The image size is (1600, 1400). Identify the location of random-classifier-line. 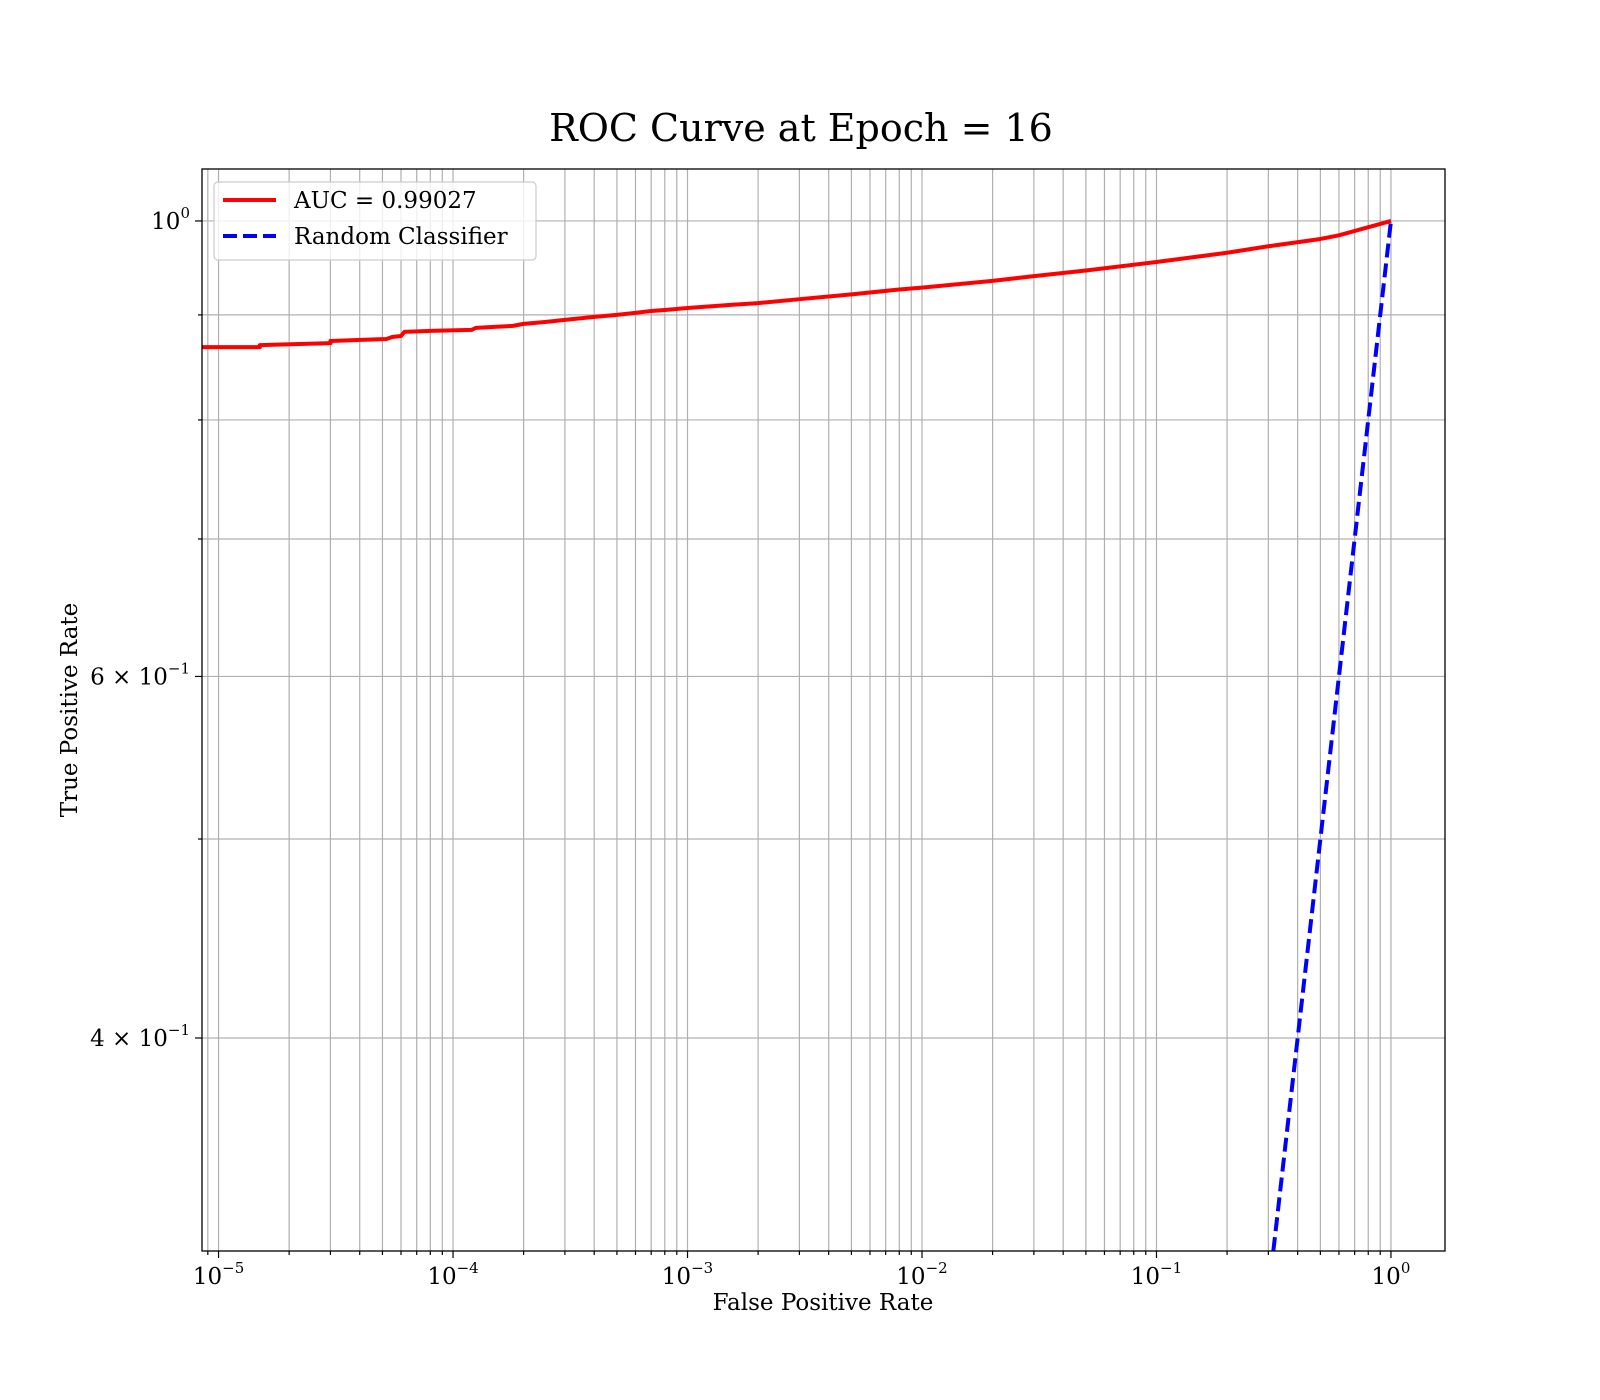
(1332, 735).